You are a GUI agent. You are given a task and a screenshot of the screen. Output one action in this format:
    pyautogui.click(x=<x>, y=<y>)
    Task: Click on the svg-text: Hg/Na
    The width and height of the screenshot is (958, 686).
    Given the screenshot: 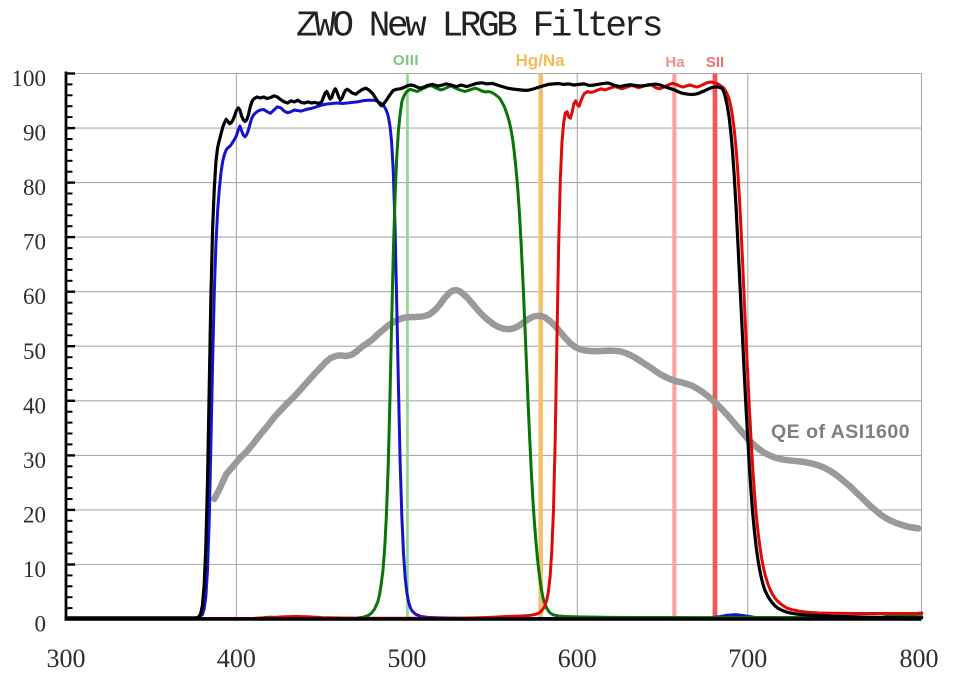 What is the action you would take?
    pyautogui.click(x=540, y=60)
    